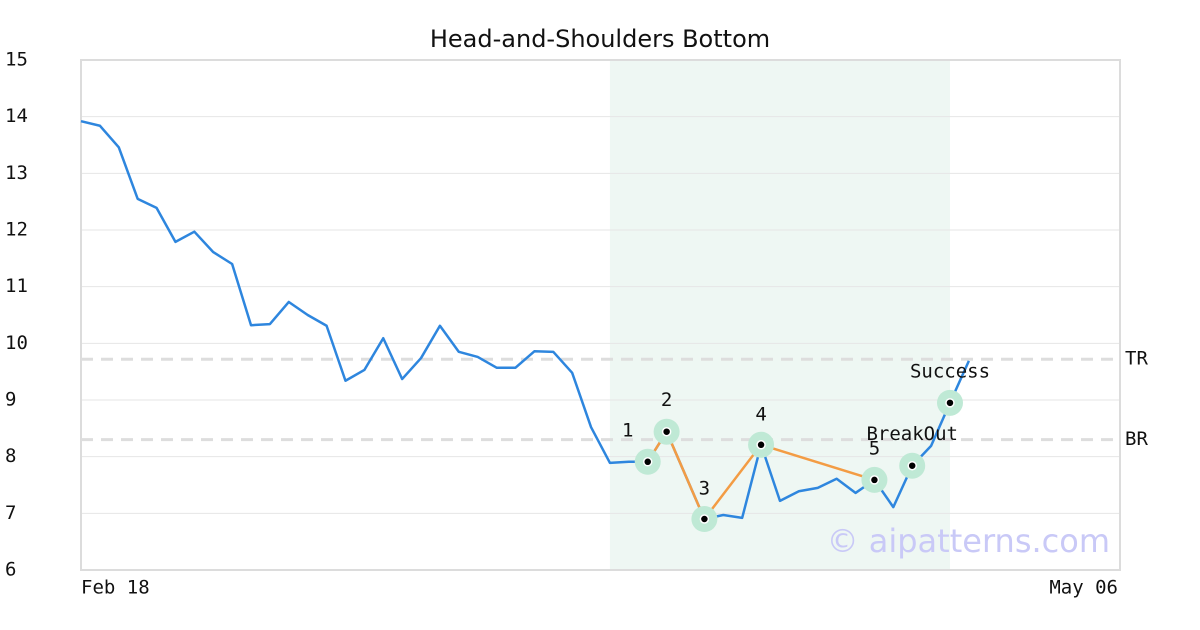  Describe the element at coordinates (16, 60) in the screenshot. I see `y-tick-label: 15` at that location.